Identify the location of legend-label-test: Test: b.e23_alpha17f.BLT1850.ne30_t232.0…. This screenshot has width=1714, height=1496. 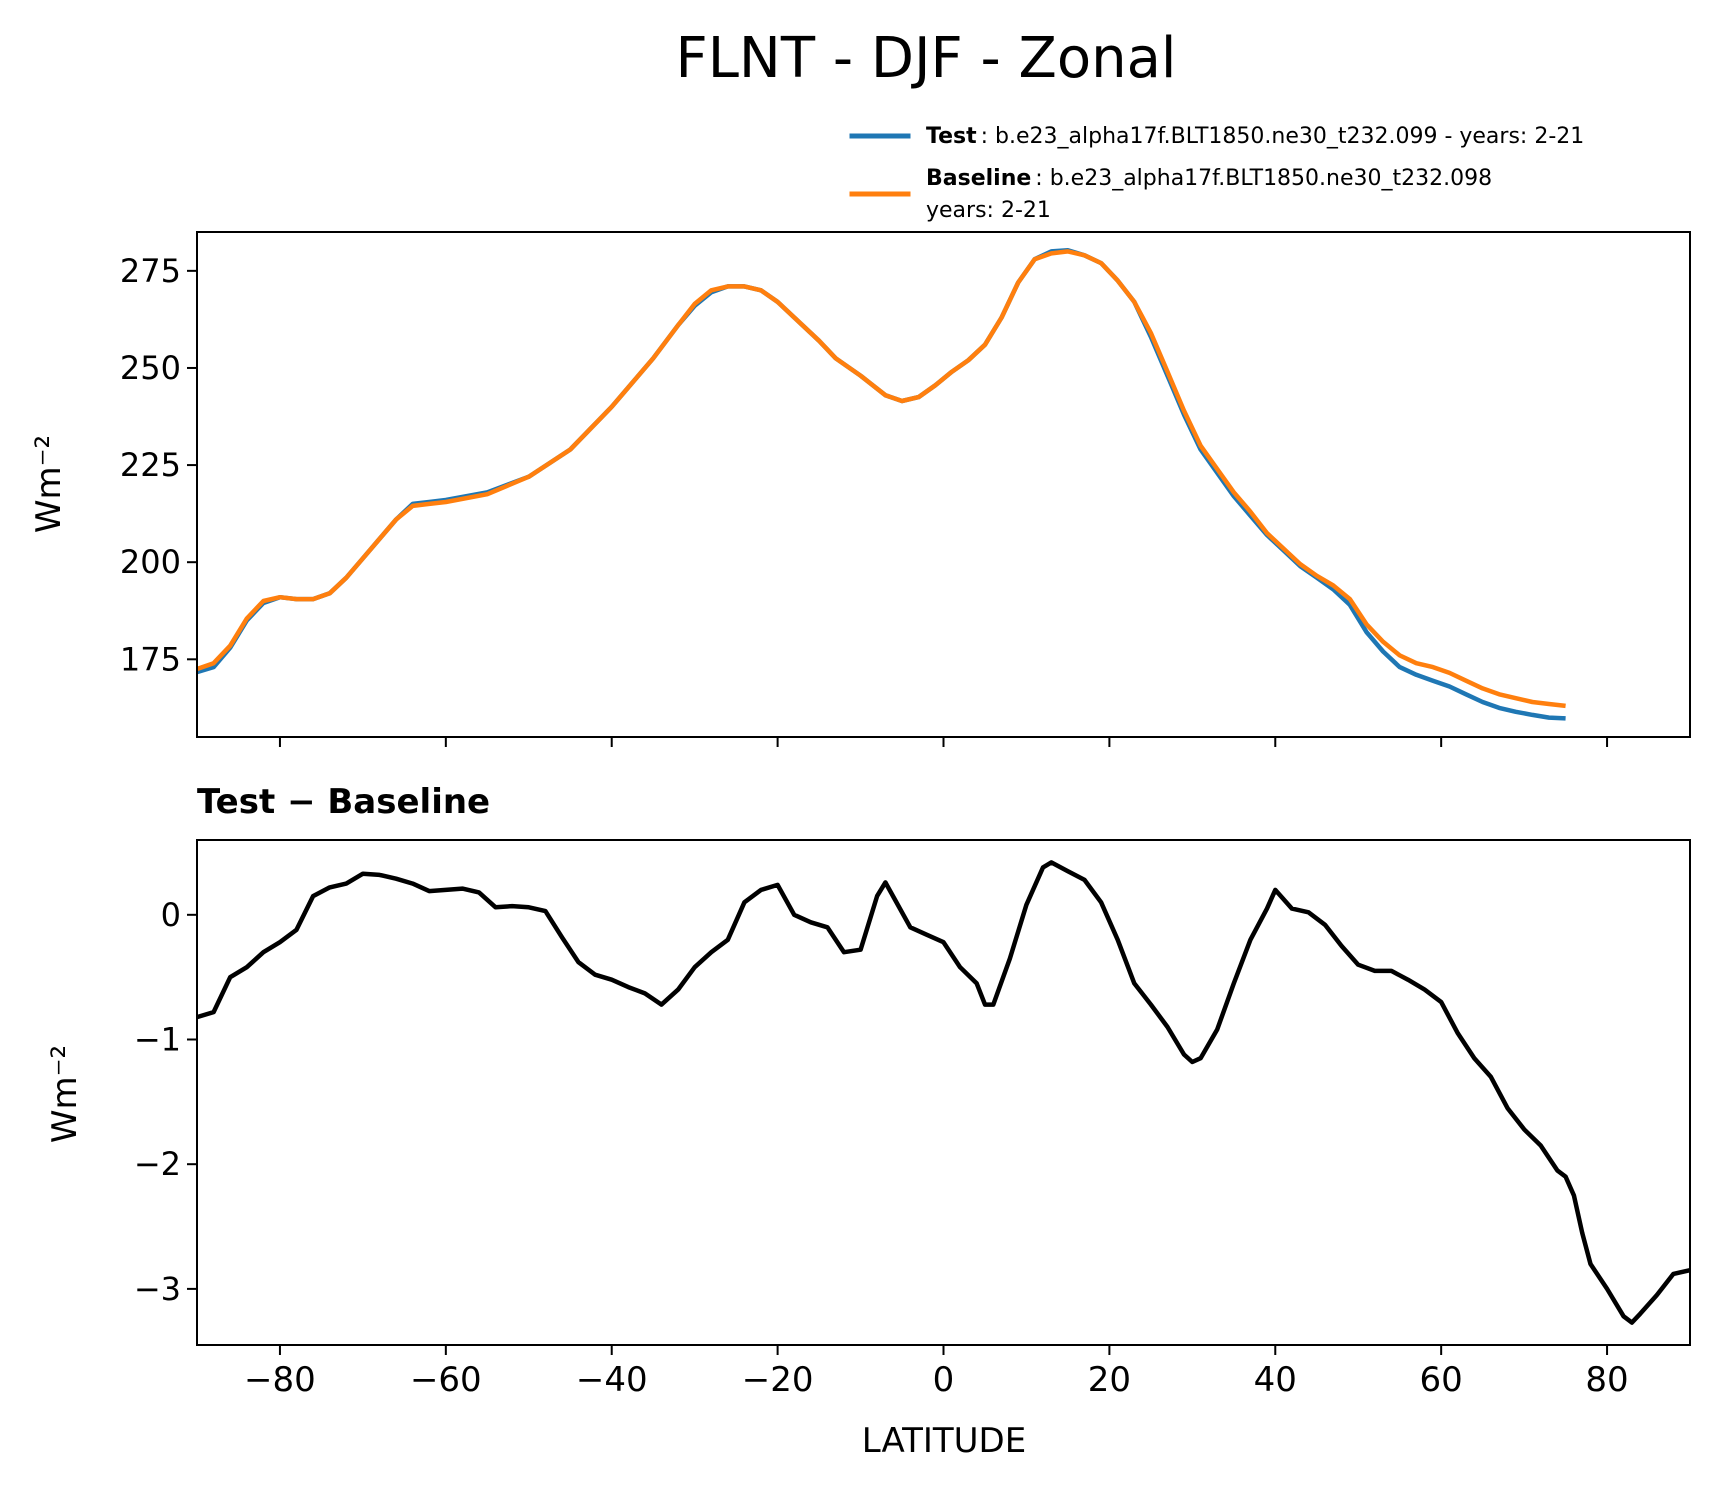
(1255, 136).